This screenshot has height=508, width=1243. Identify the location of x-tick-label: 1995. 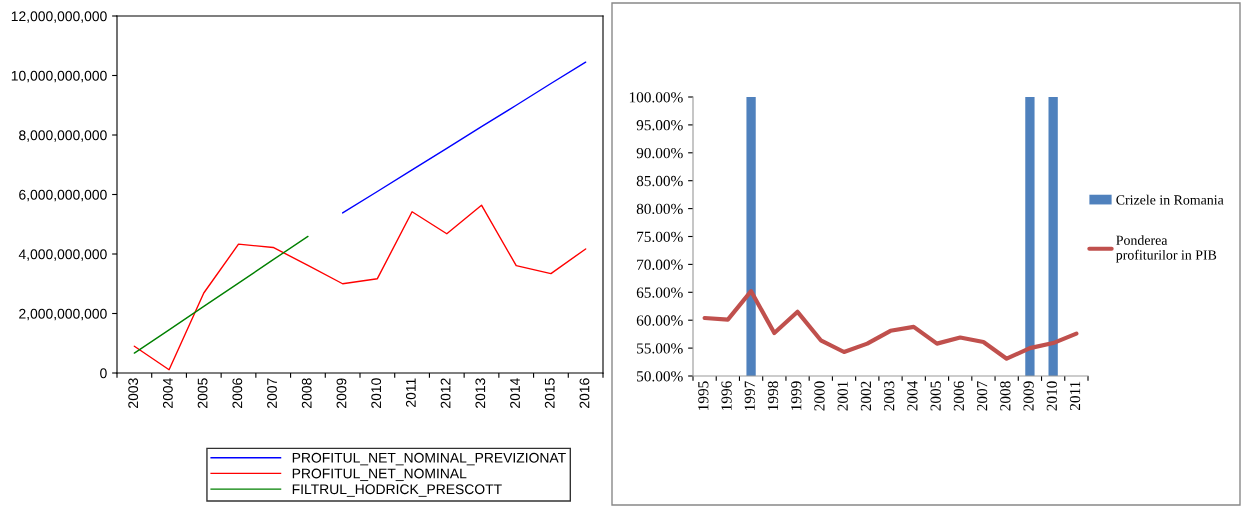
(703, 395).